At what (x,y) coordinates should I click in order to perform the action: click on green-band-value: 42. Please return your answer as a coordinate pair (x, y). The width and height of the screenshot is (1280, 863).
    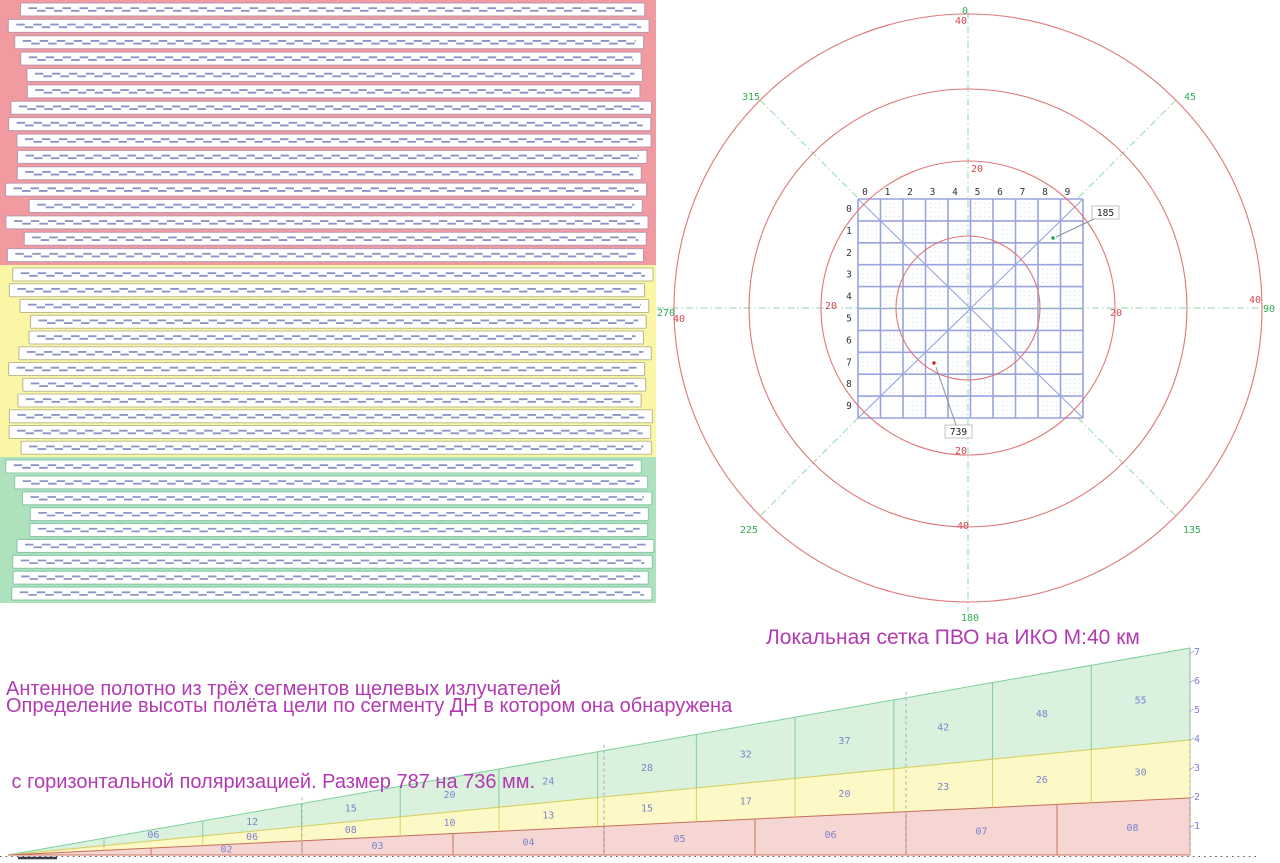
    Looking at the image, I should click on (943, 728).